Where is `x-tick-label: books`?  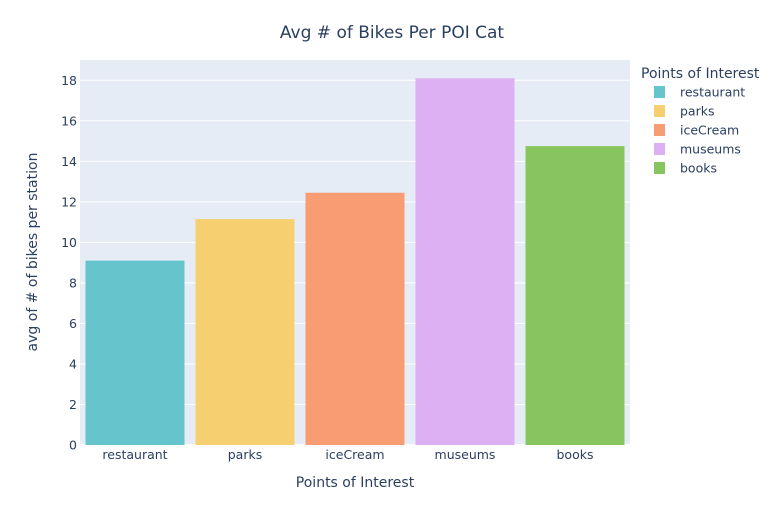
x-tick-label: books is located at coordinates (575, 454).